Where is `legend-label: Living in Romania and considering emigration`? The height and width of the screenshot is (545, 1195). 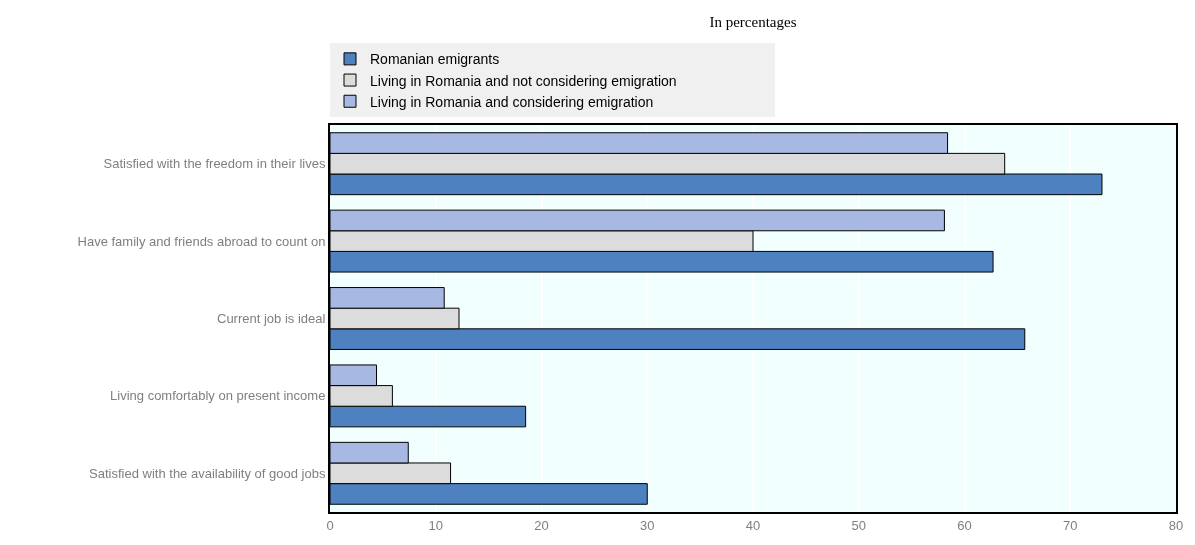
legend-label: Living in Romania and considering emigration is located at coordinates (512, 101).